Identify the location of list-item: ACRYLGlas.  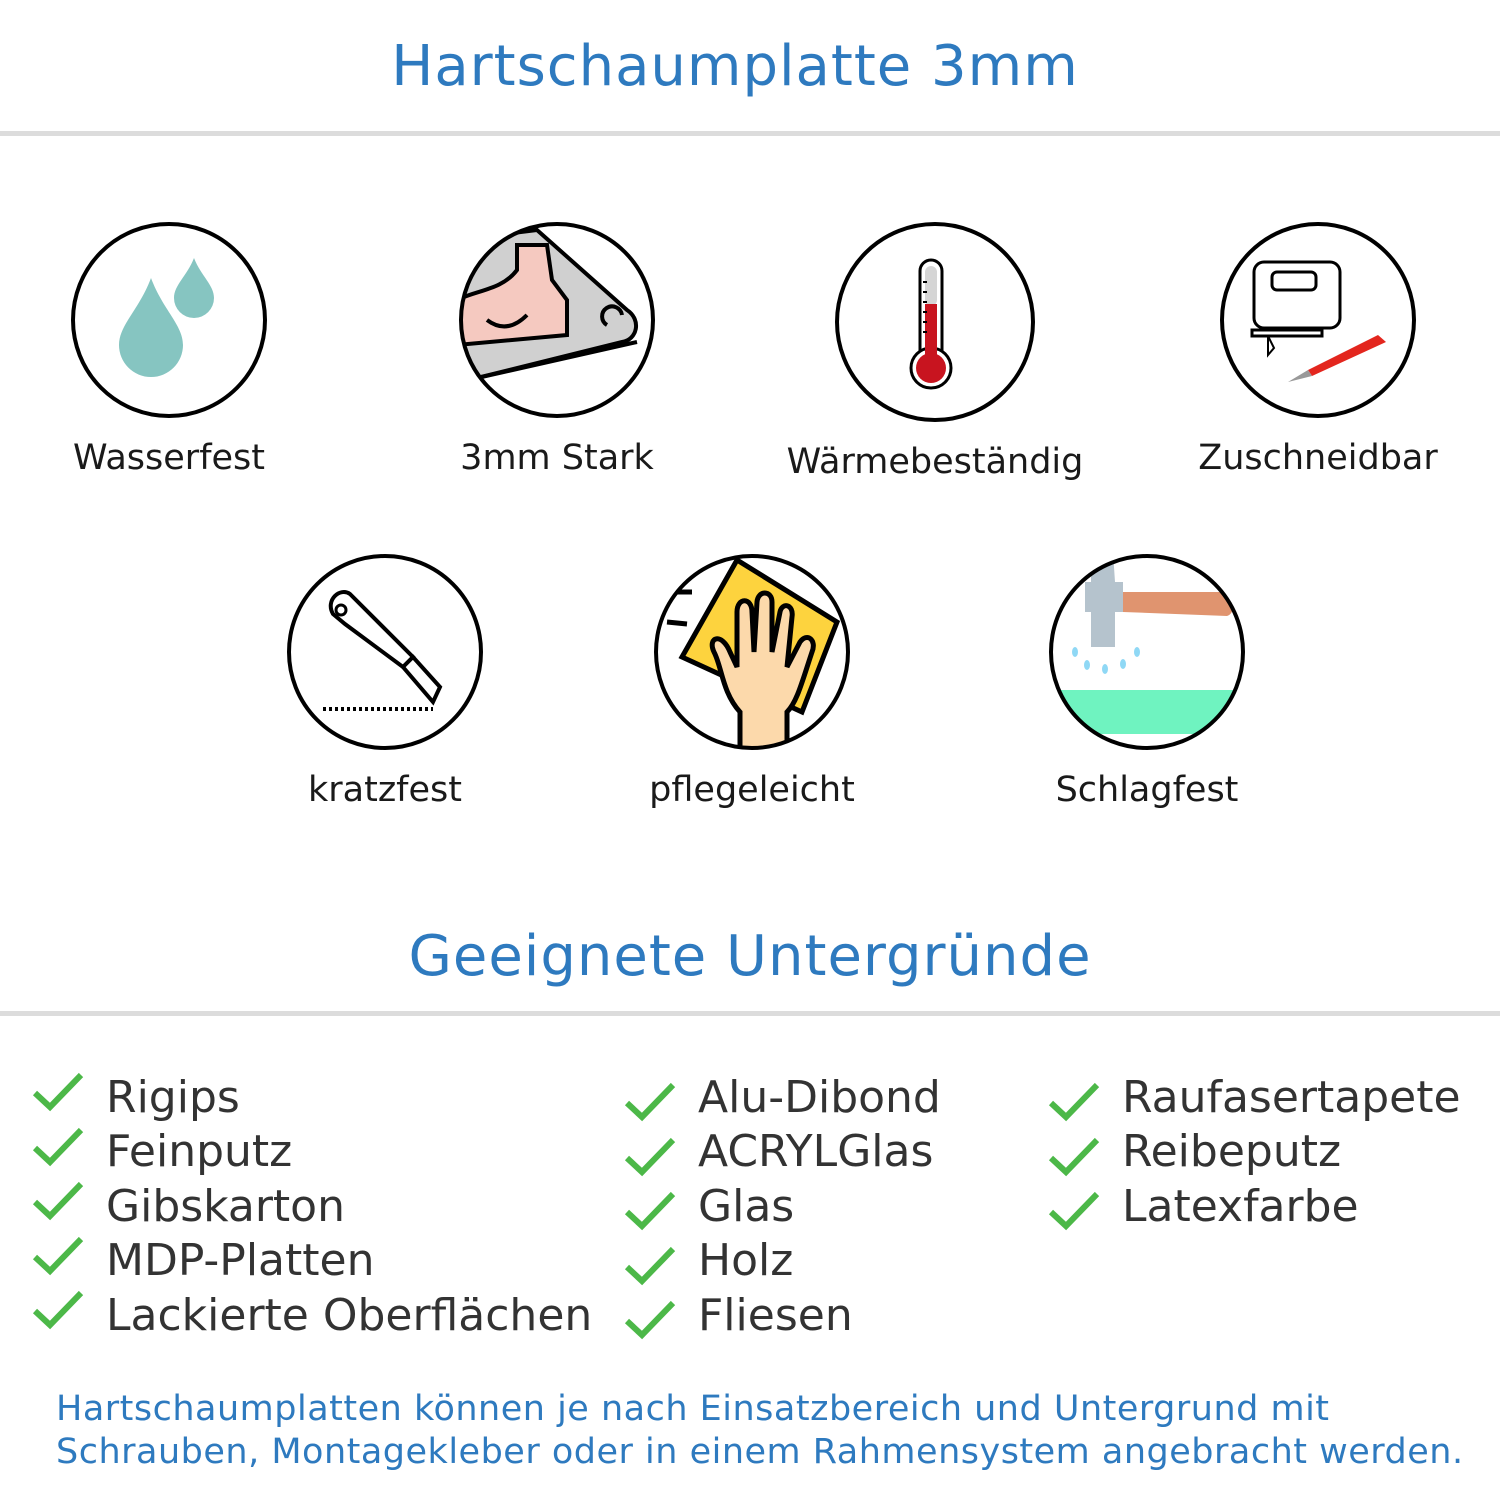
(778, 1152).